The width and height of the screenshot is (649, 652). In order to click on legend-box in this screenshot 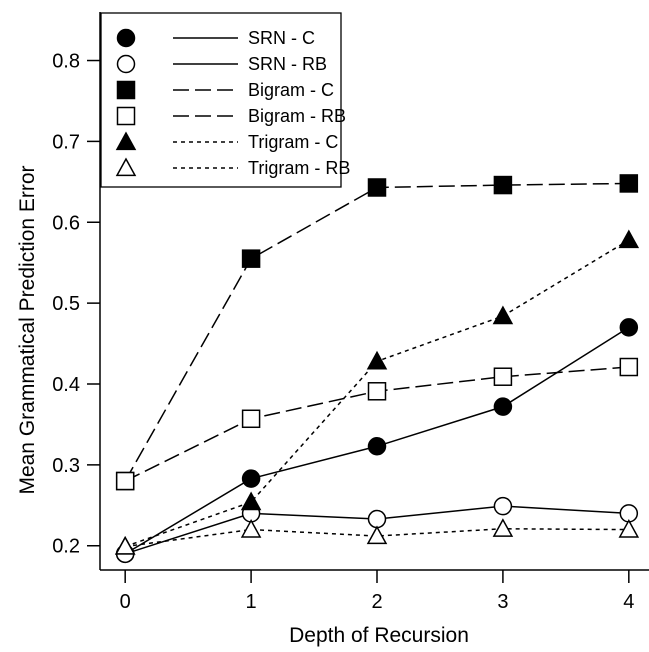, I will do `click(221, 100)`.